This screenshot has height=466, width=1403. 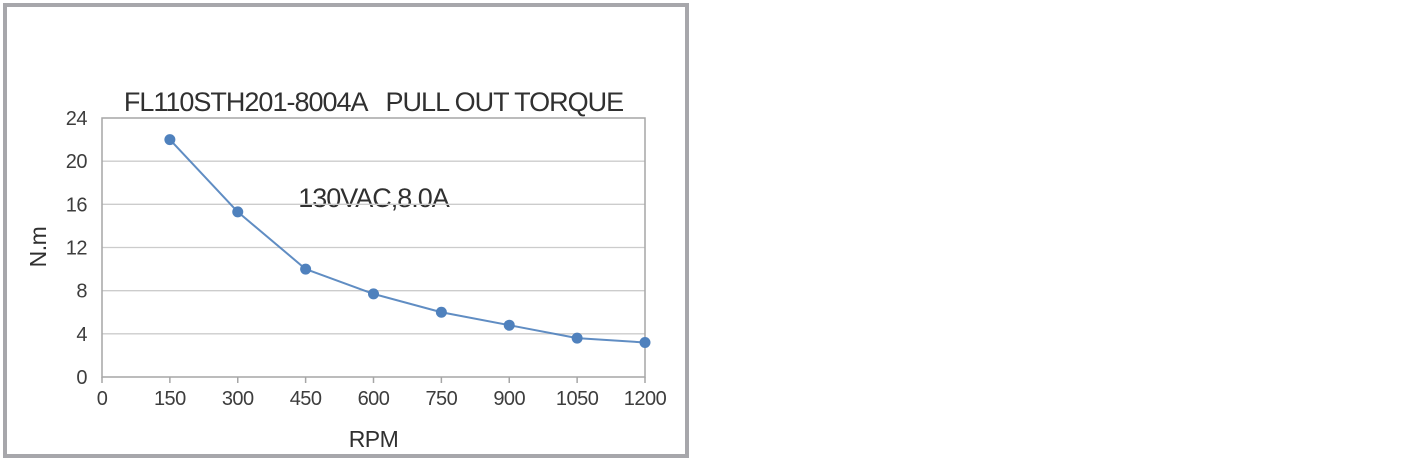 I want to click on x-tick-label: 0, so click(x=102, y=399).